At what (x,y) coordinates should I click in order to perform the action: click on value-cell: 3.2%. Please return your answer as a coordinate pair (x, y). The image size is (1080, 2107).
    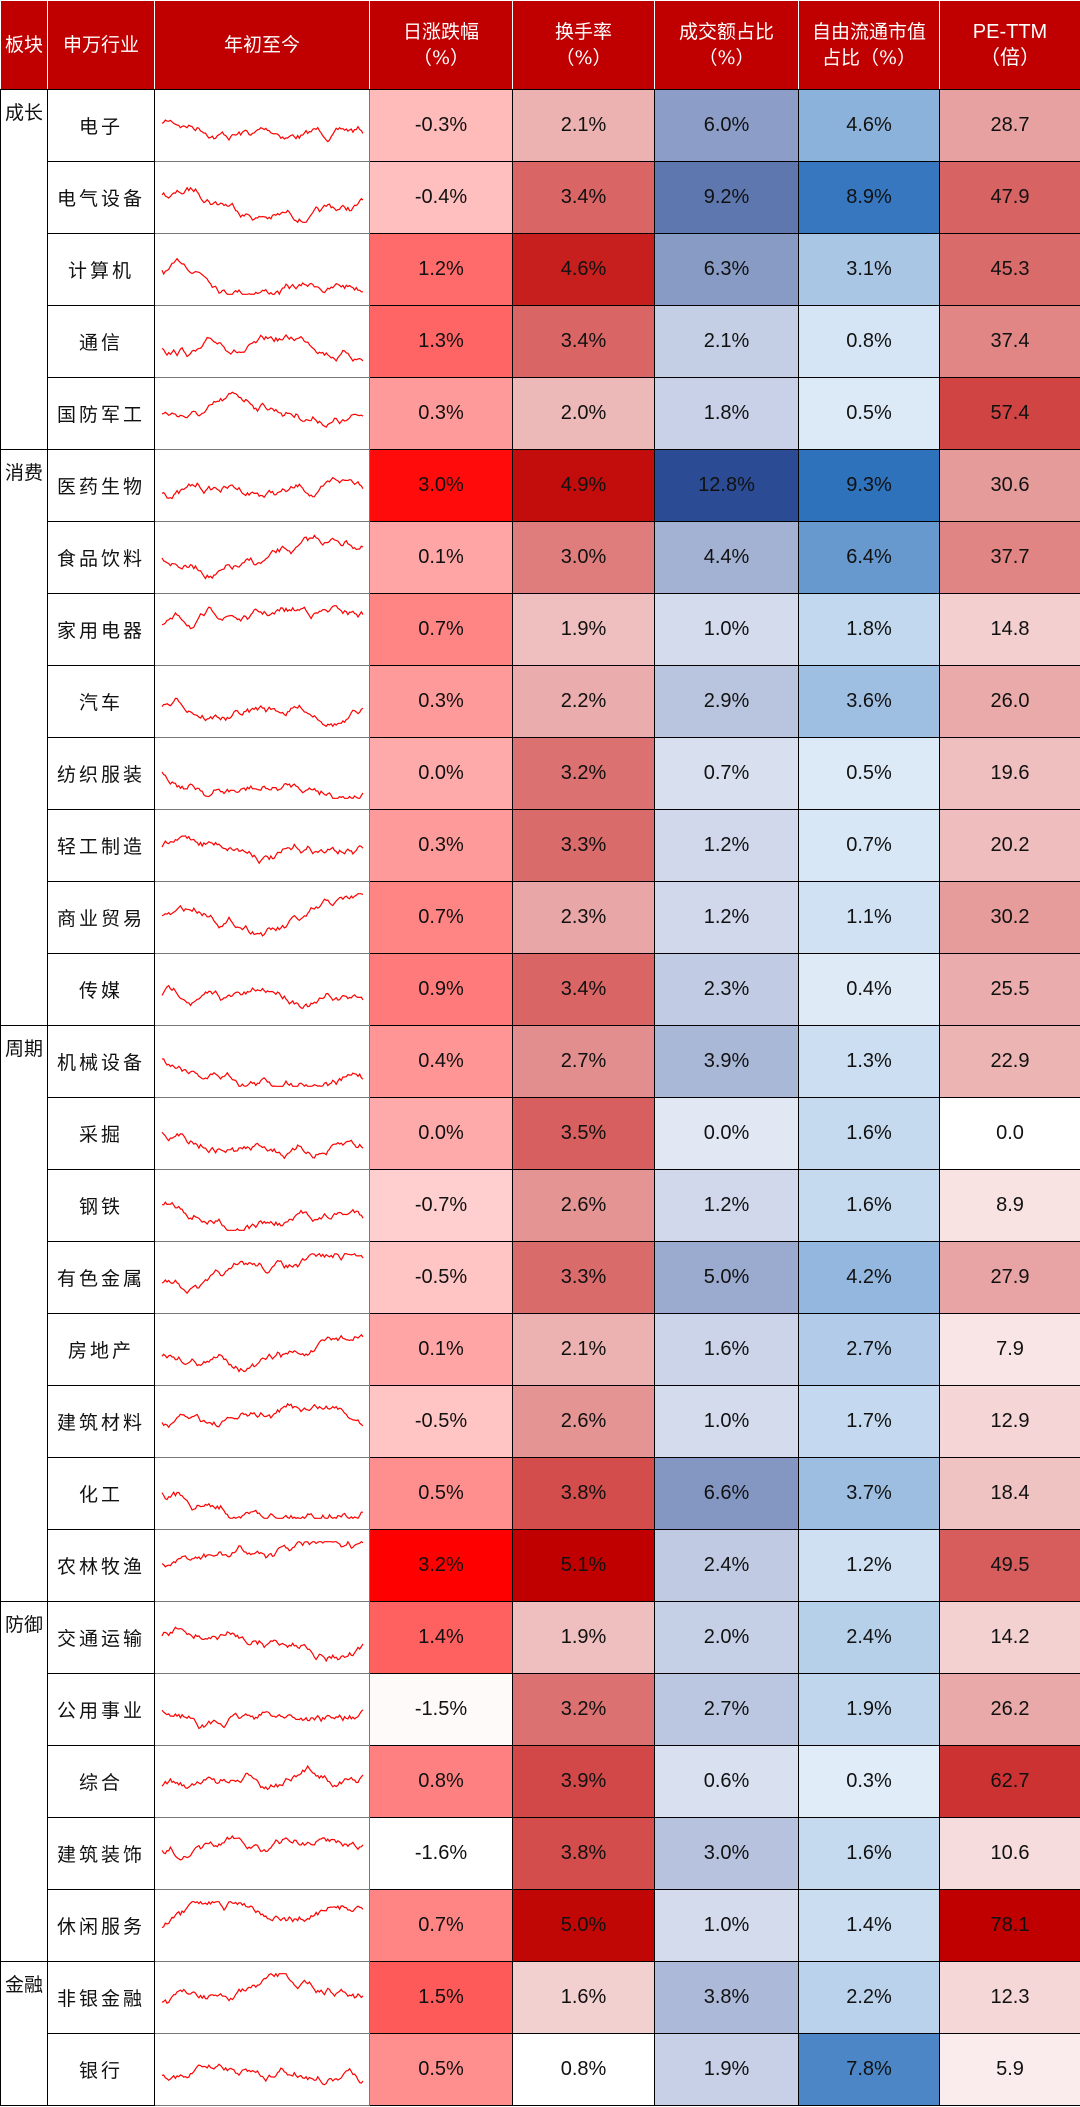
    Looking at the image, I should click on (441, 1565).